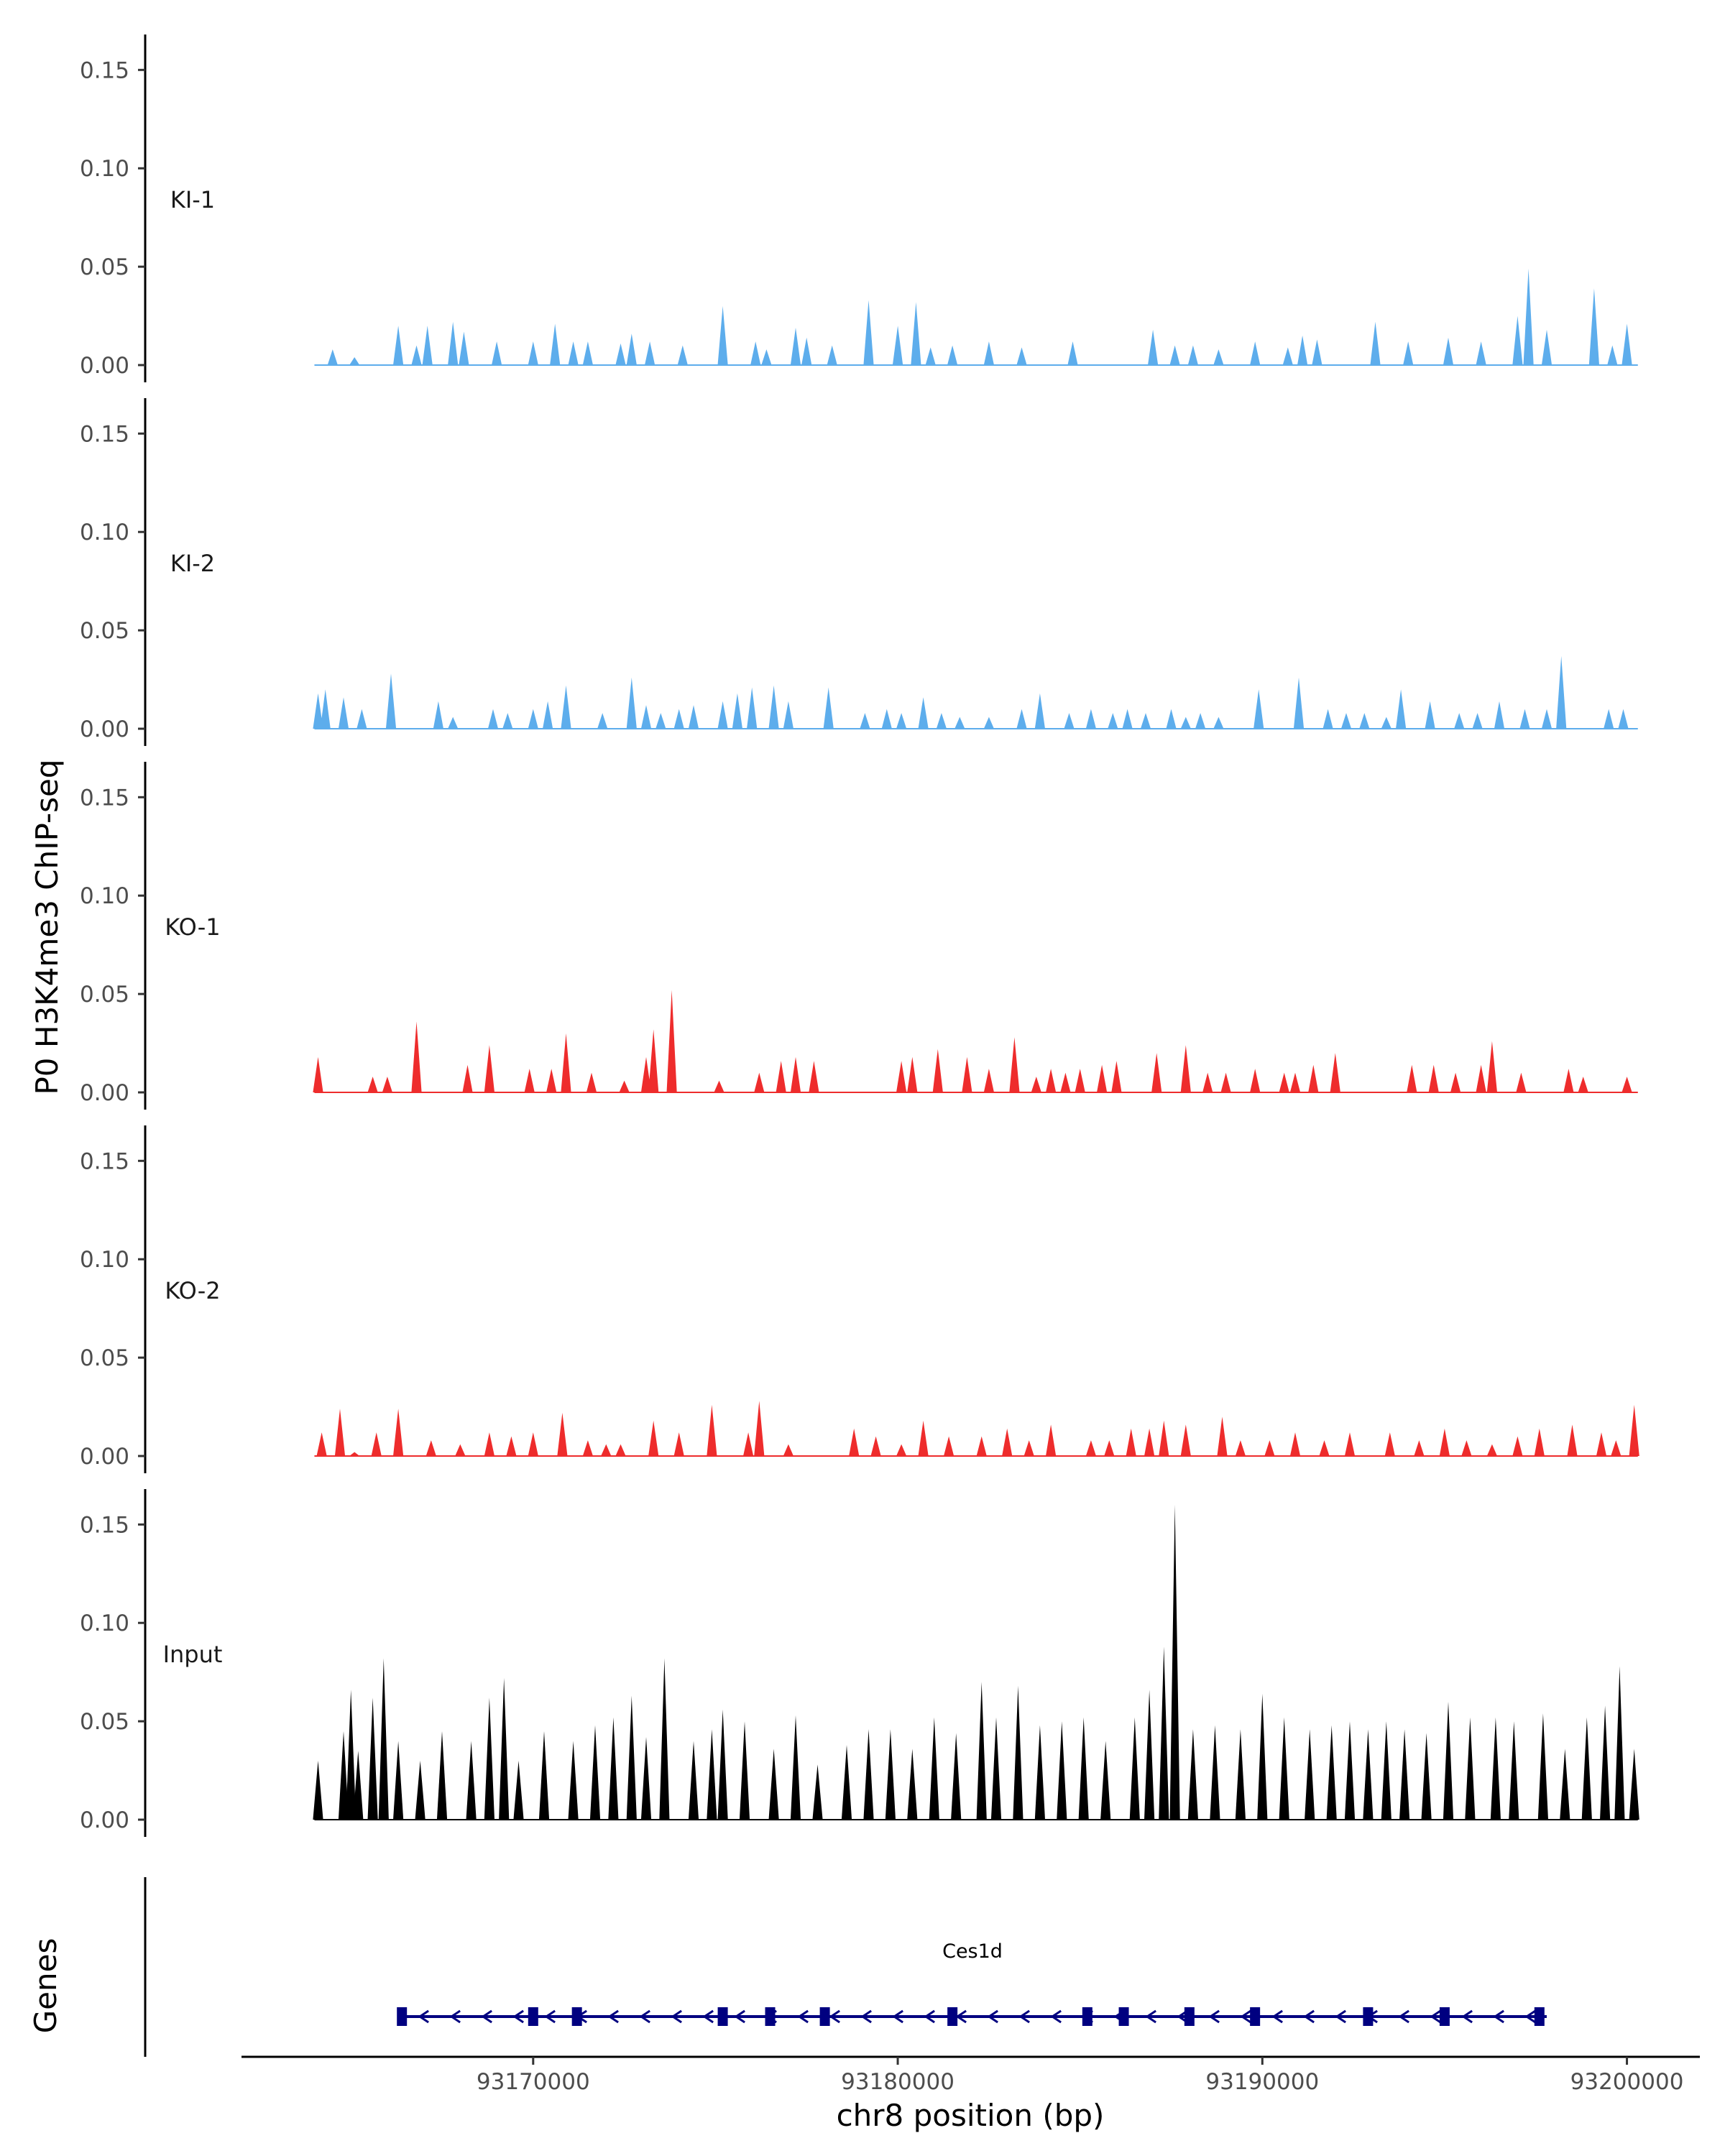 This screenshot has width=1725, height=2156. I want to click on y-tick-label-ko-1-2: 0.10, so click(104, 896).